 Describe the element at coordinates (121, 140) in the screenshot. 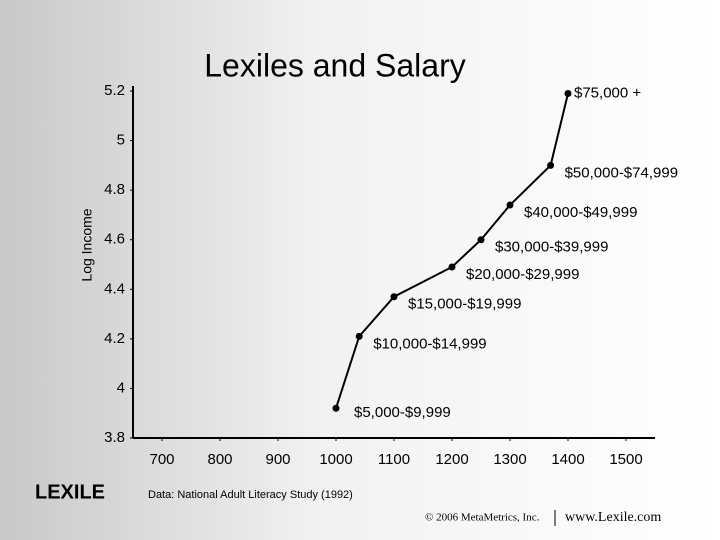

I see `y-tick-label: 5` at that location.